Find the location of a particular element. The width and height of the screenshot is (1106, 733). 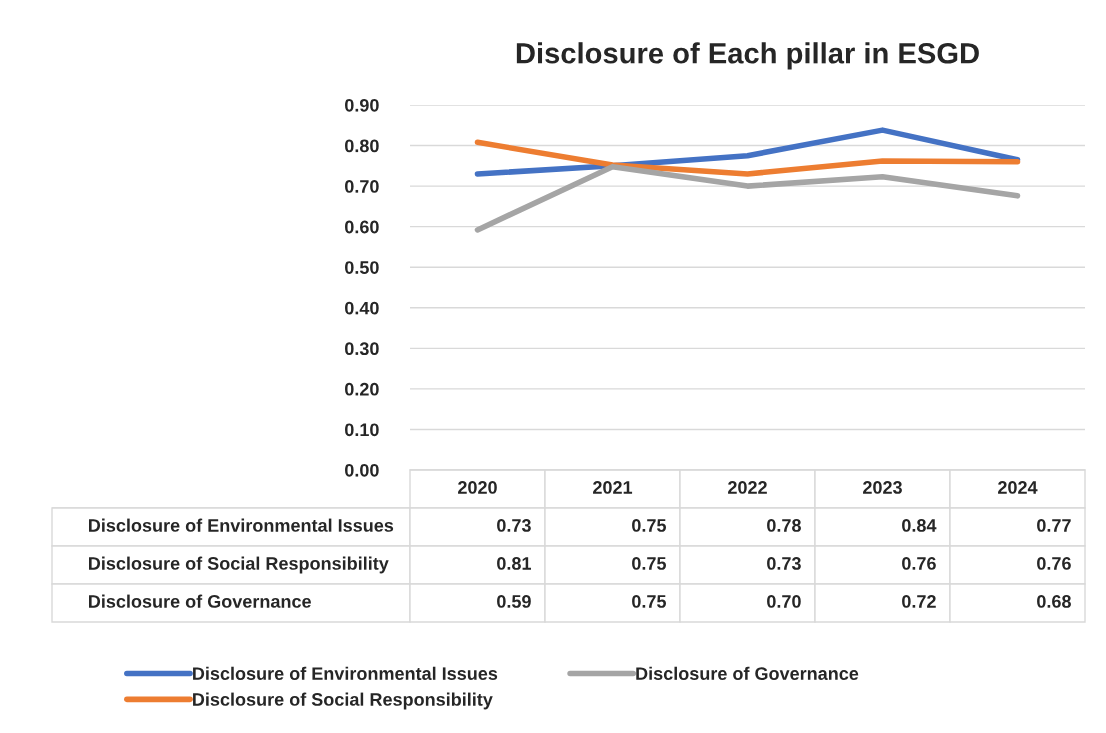

x-tick-label: 2022 is located at coordinates (747, 487).